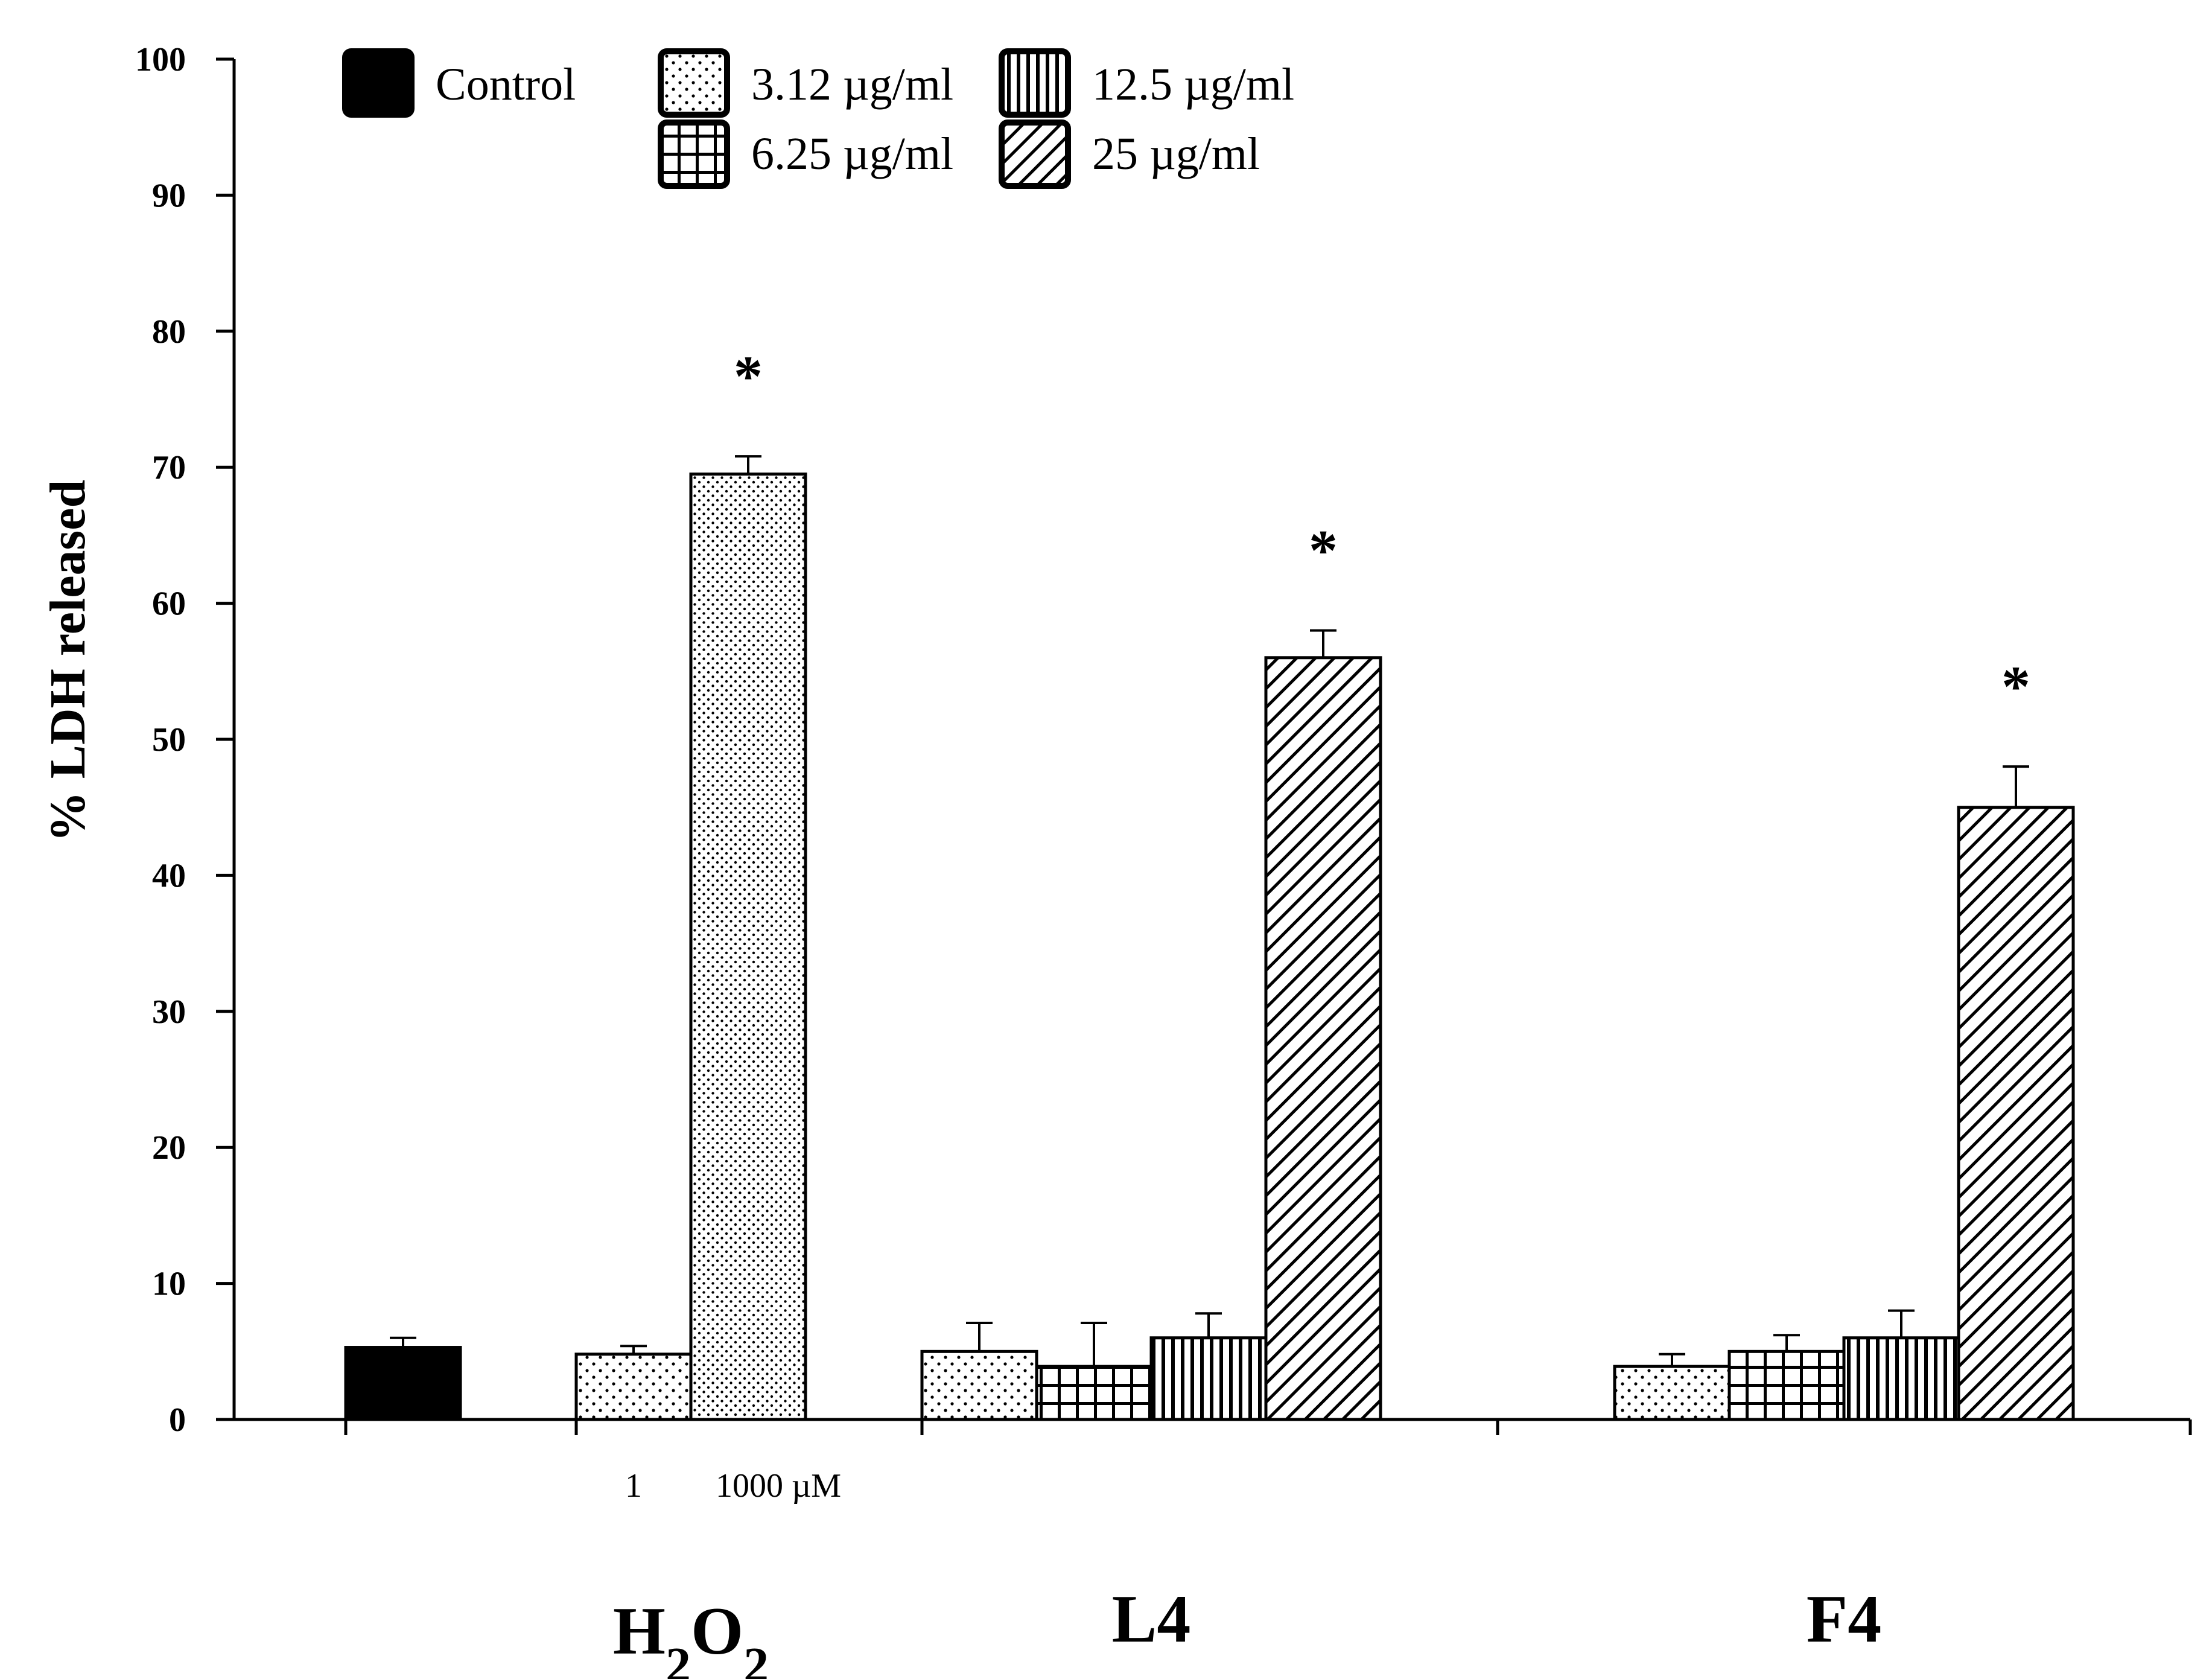 The image size is (2212, 1679). What do you see at coordinates (633, 1486) in the screenshot?
I see `h2o2-sub-label-1: 1` at bounding box center [633, 1486].